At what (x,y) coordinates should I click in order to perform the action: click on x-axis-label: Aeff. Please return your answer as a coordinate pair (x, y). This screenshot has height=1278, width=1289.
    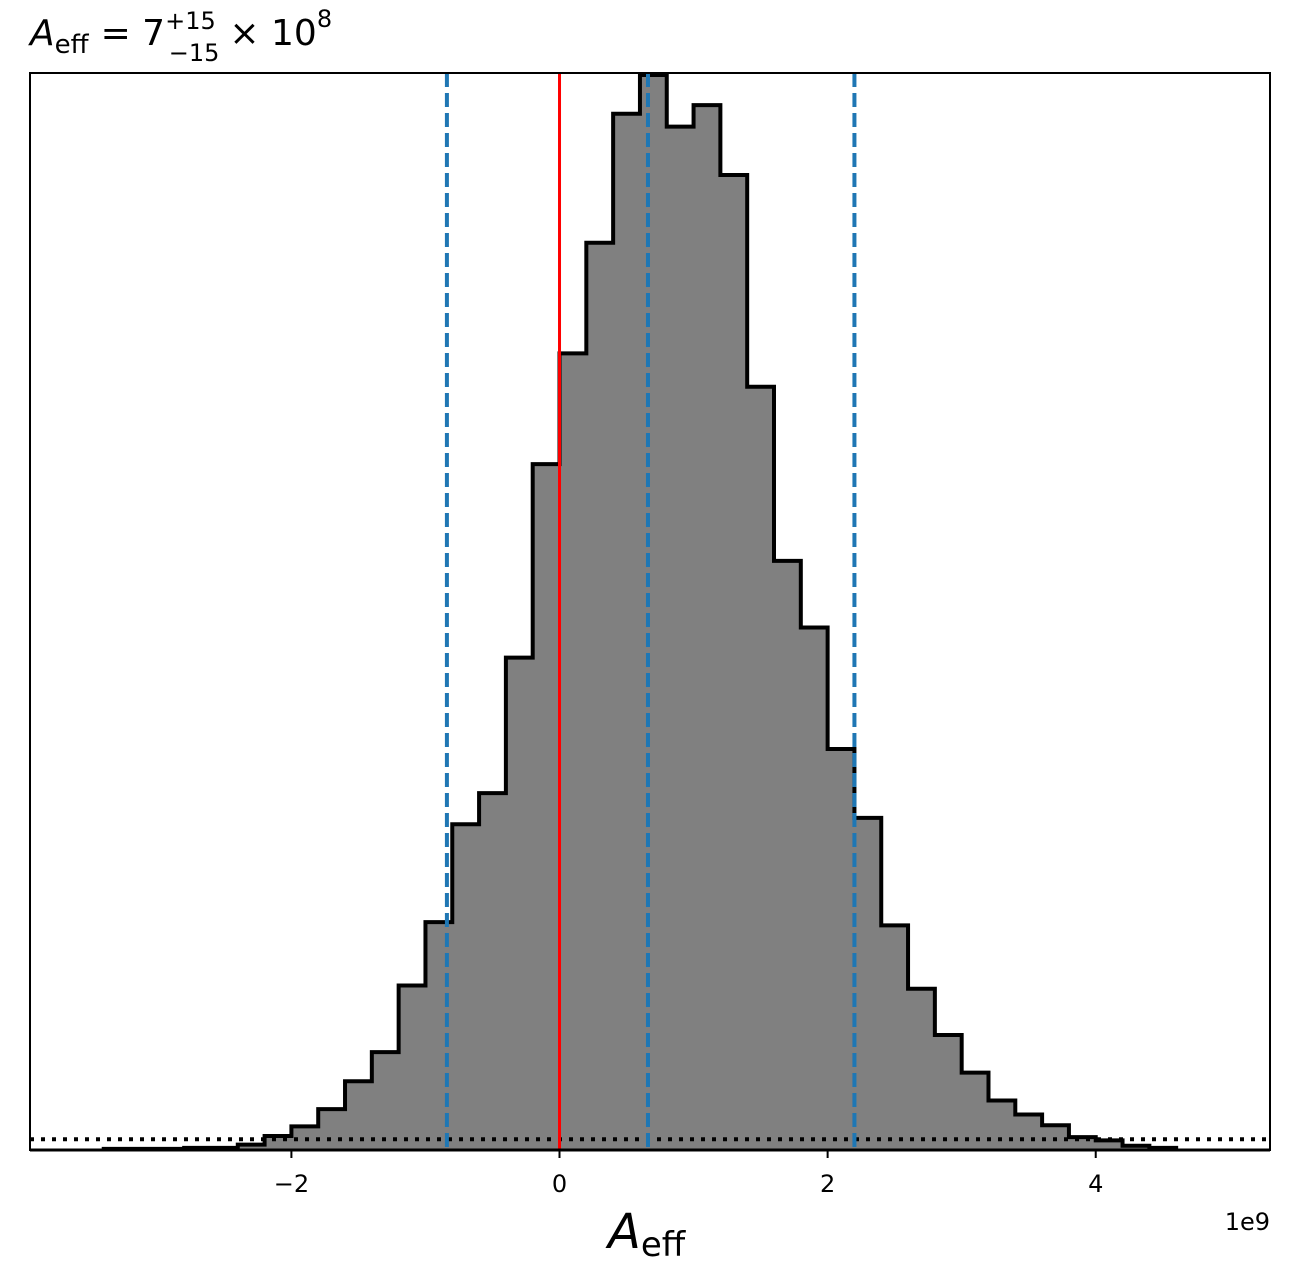
    Looking at the image, I should click on (646, 1234).